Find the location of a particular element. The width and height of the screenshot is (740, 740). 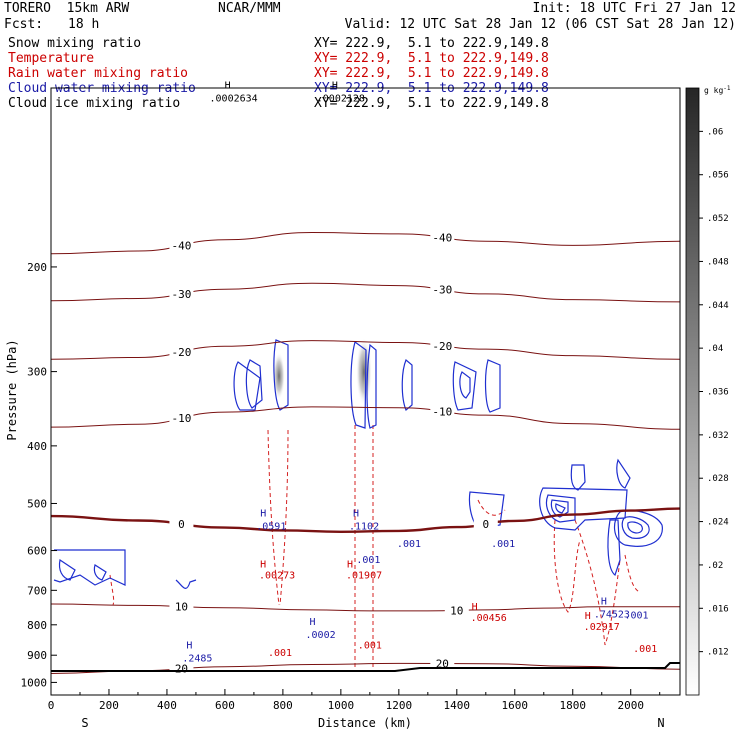

y-axis-label: Pressure (hPa) is located at coordinates (12, 389).